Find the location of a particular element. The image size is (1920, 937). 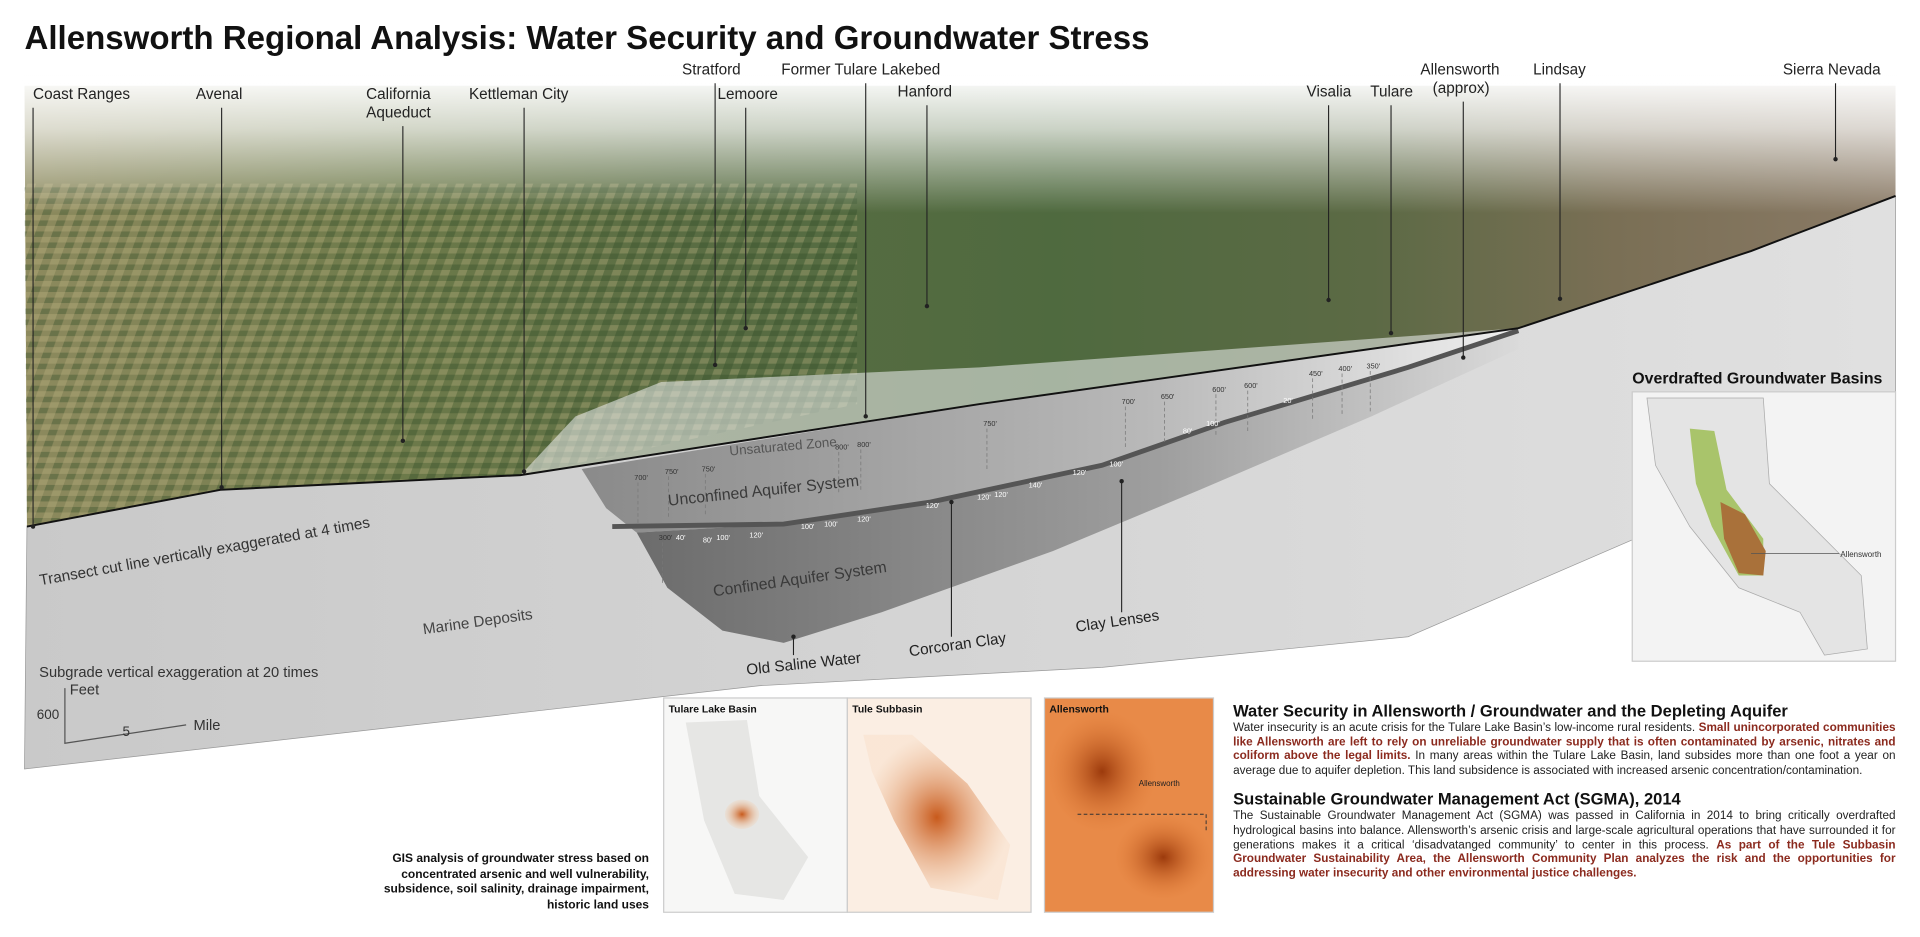

place-label: Lindsay is located at coordinates (1559, 70).